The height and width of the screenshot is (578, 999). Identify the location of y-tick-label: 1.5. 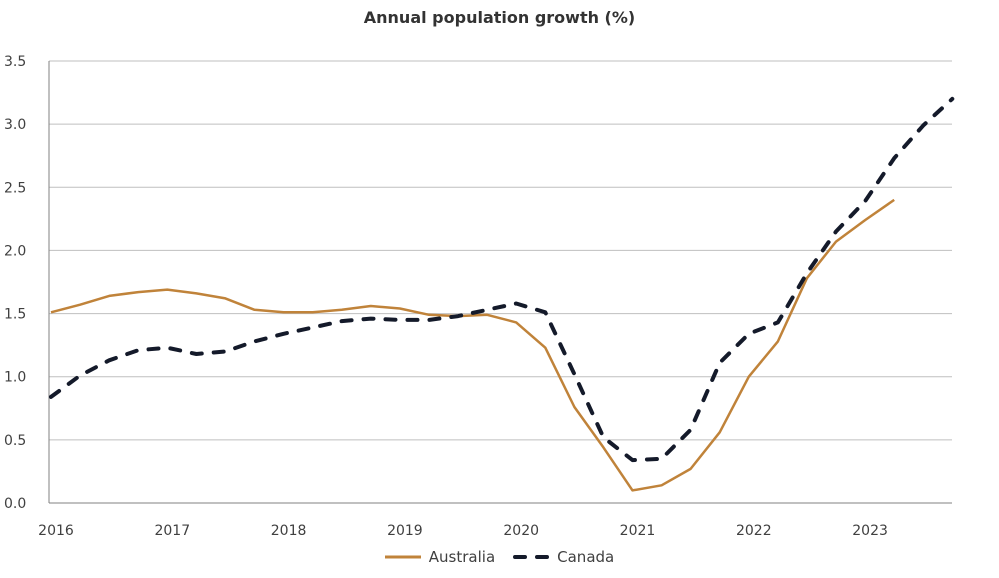
(15, 315).